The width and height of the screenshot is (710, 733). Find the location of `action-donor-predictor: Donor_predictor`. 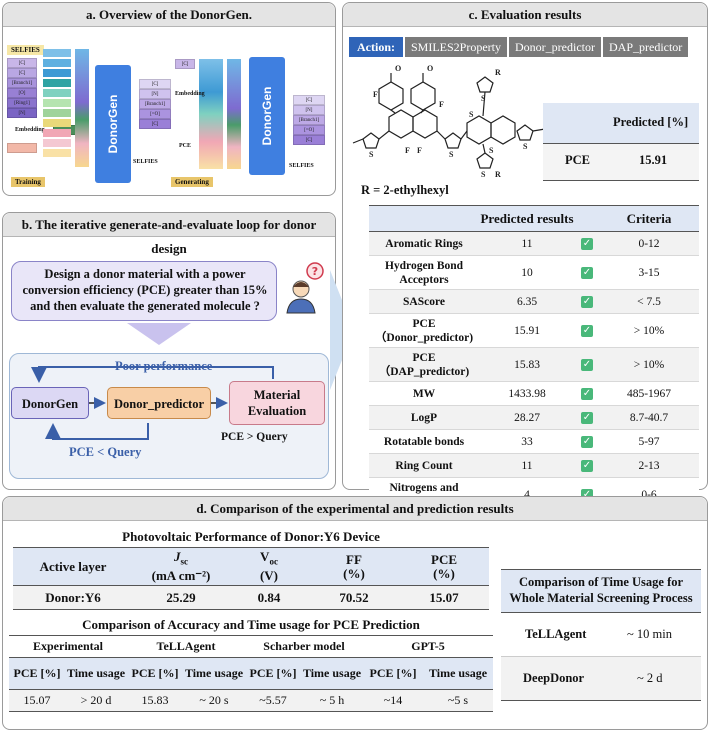

action-donor-predictor: Donor_predictor is located at coordinates (555, 47).